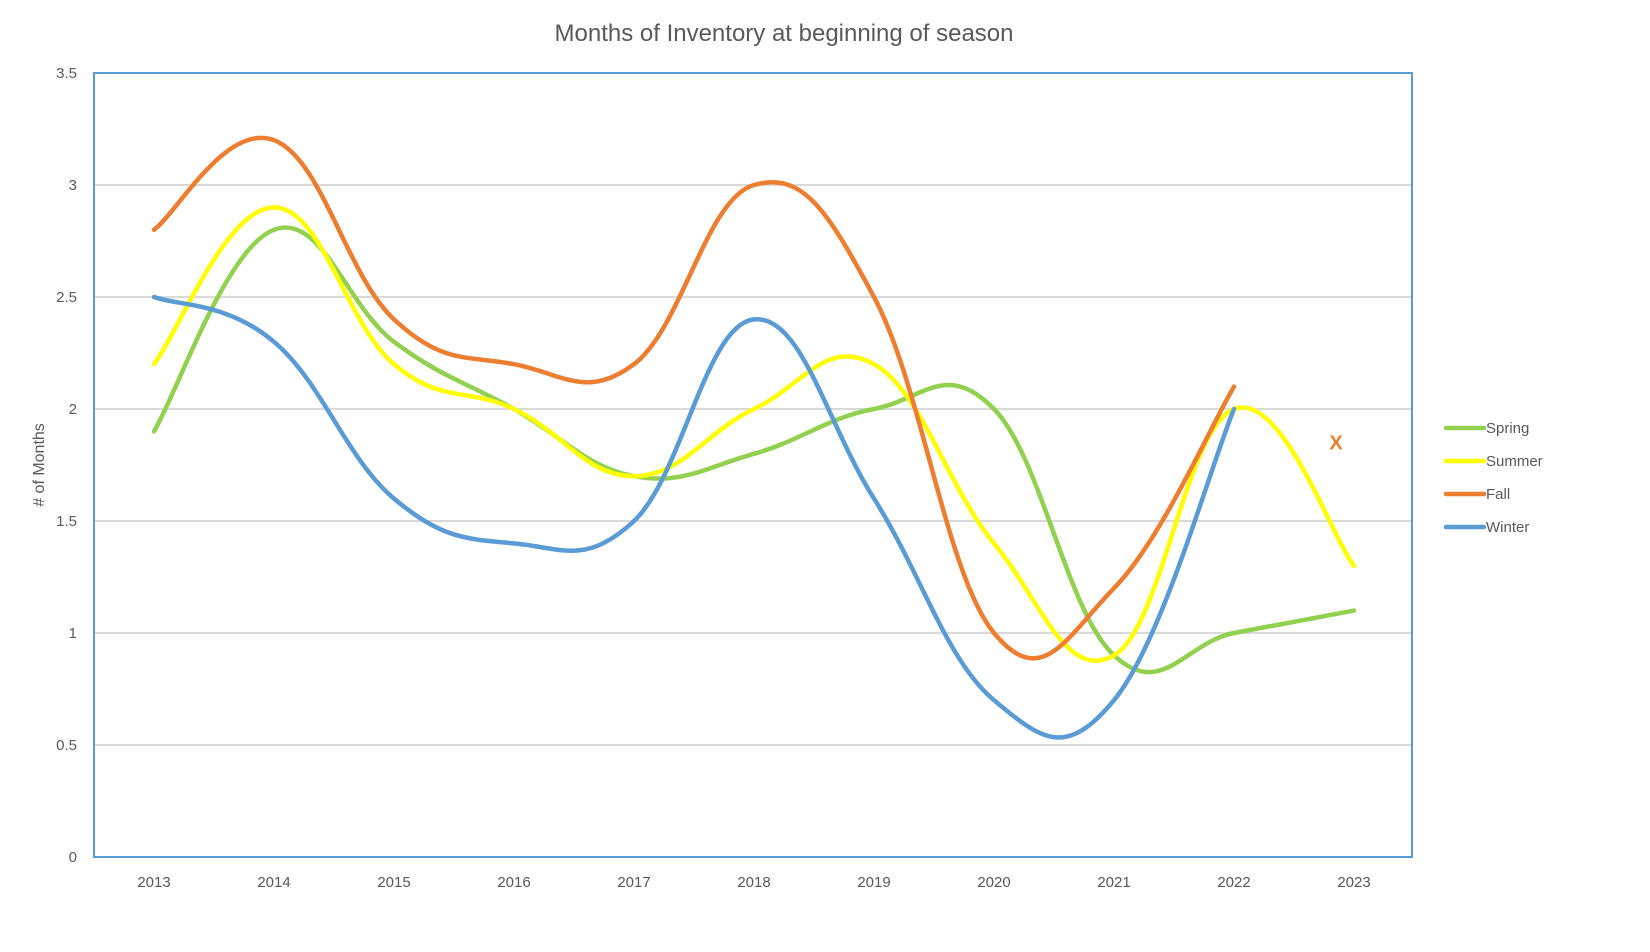 This screenshot has height=952, width=1650. Describe the element at coordinates (1507, 428) in the screenshot. I see `legend-label: Spring` at that location.